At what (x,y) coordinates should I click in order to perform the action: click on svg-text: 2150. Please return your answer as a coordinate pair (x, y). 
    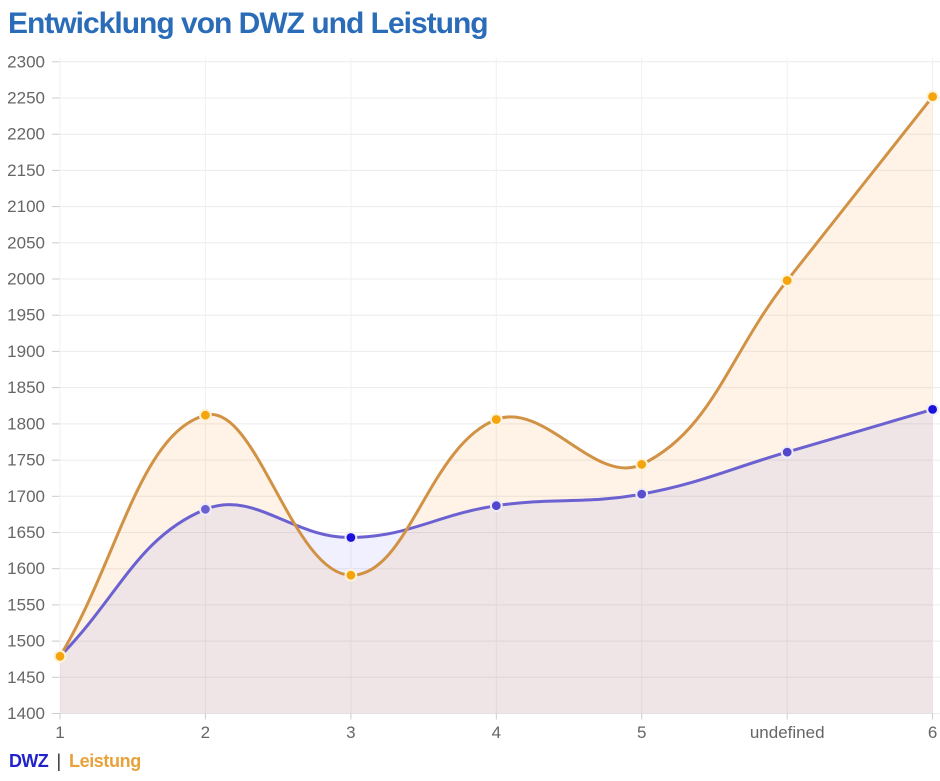
    Looking at the image, I should click on (26, 170).